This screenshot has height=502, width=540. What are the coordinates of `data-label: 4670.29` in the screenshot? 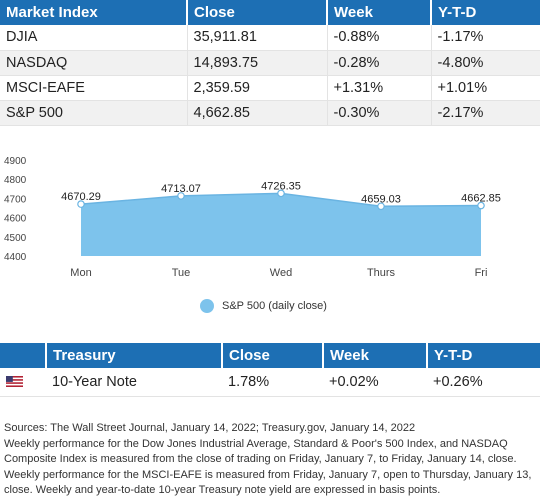 It's located at (81, 197).